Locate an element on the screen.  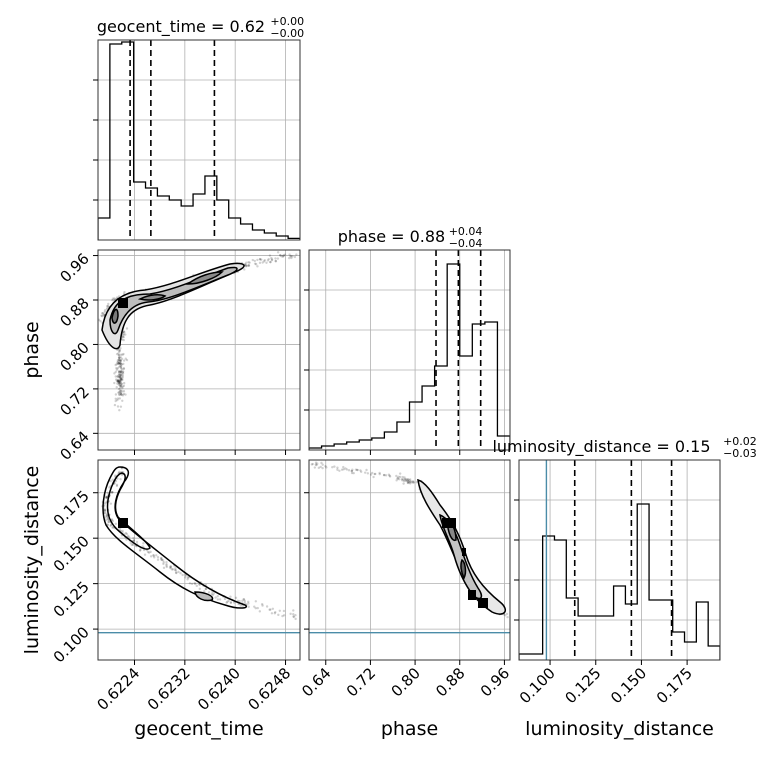
x-tick-label: 0.80 is located at coordinates (406, 682).